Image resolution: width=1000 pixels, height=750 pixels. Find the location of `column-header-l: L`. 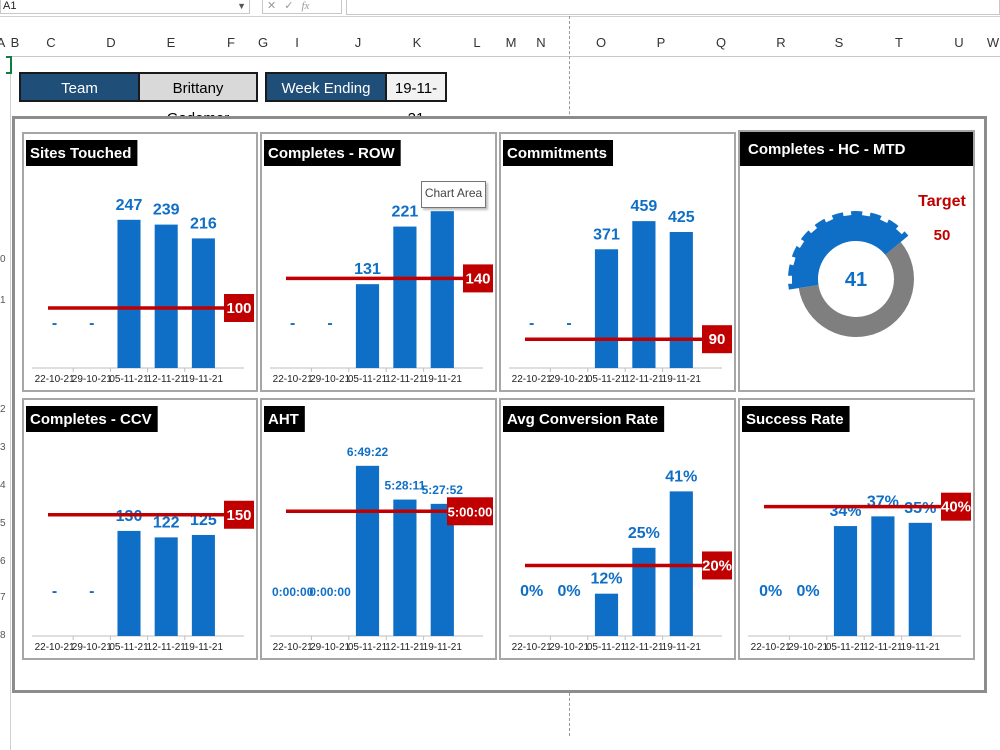

column-header-l: L is located at coordinates (477, 42).